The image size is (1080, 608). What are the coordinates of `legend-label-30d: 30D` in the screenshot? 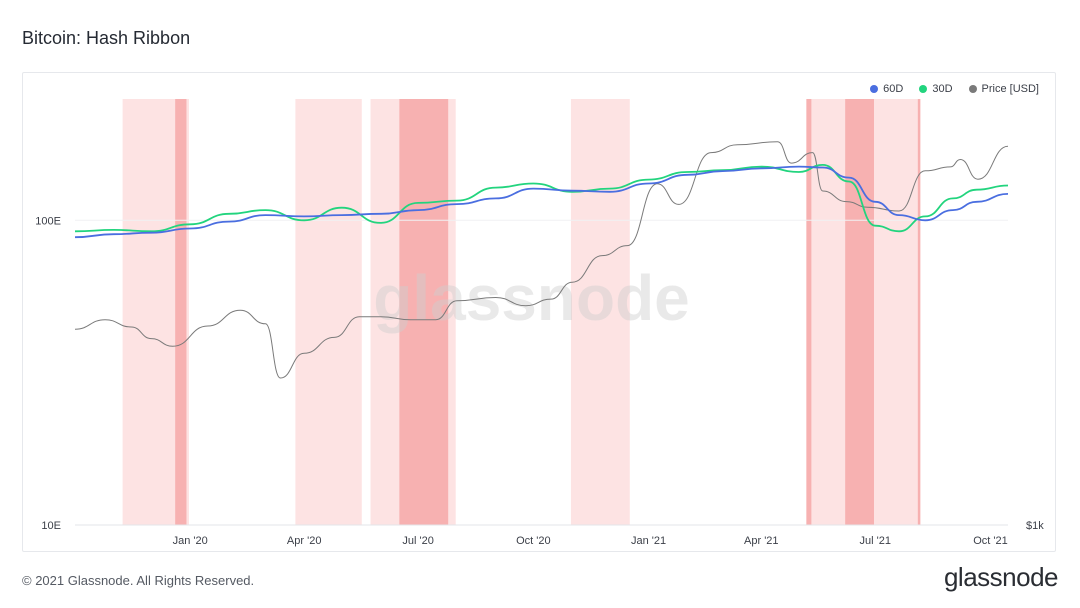 It's located at (942, 89).